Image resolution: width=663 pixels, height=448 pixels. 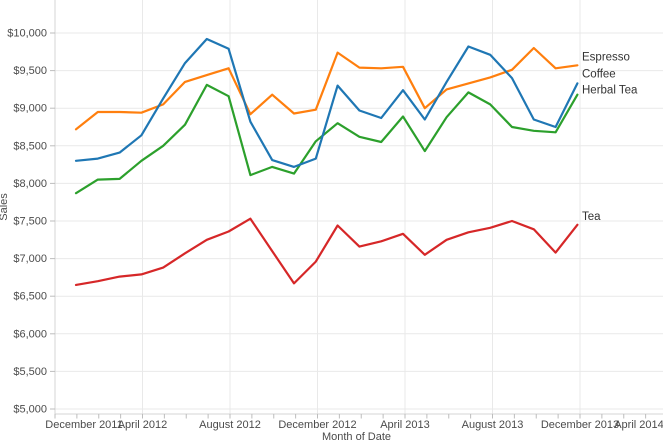 I want to click on series-label-coffee: Coffee, so click(x=599, y=74).